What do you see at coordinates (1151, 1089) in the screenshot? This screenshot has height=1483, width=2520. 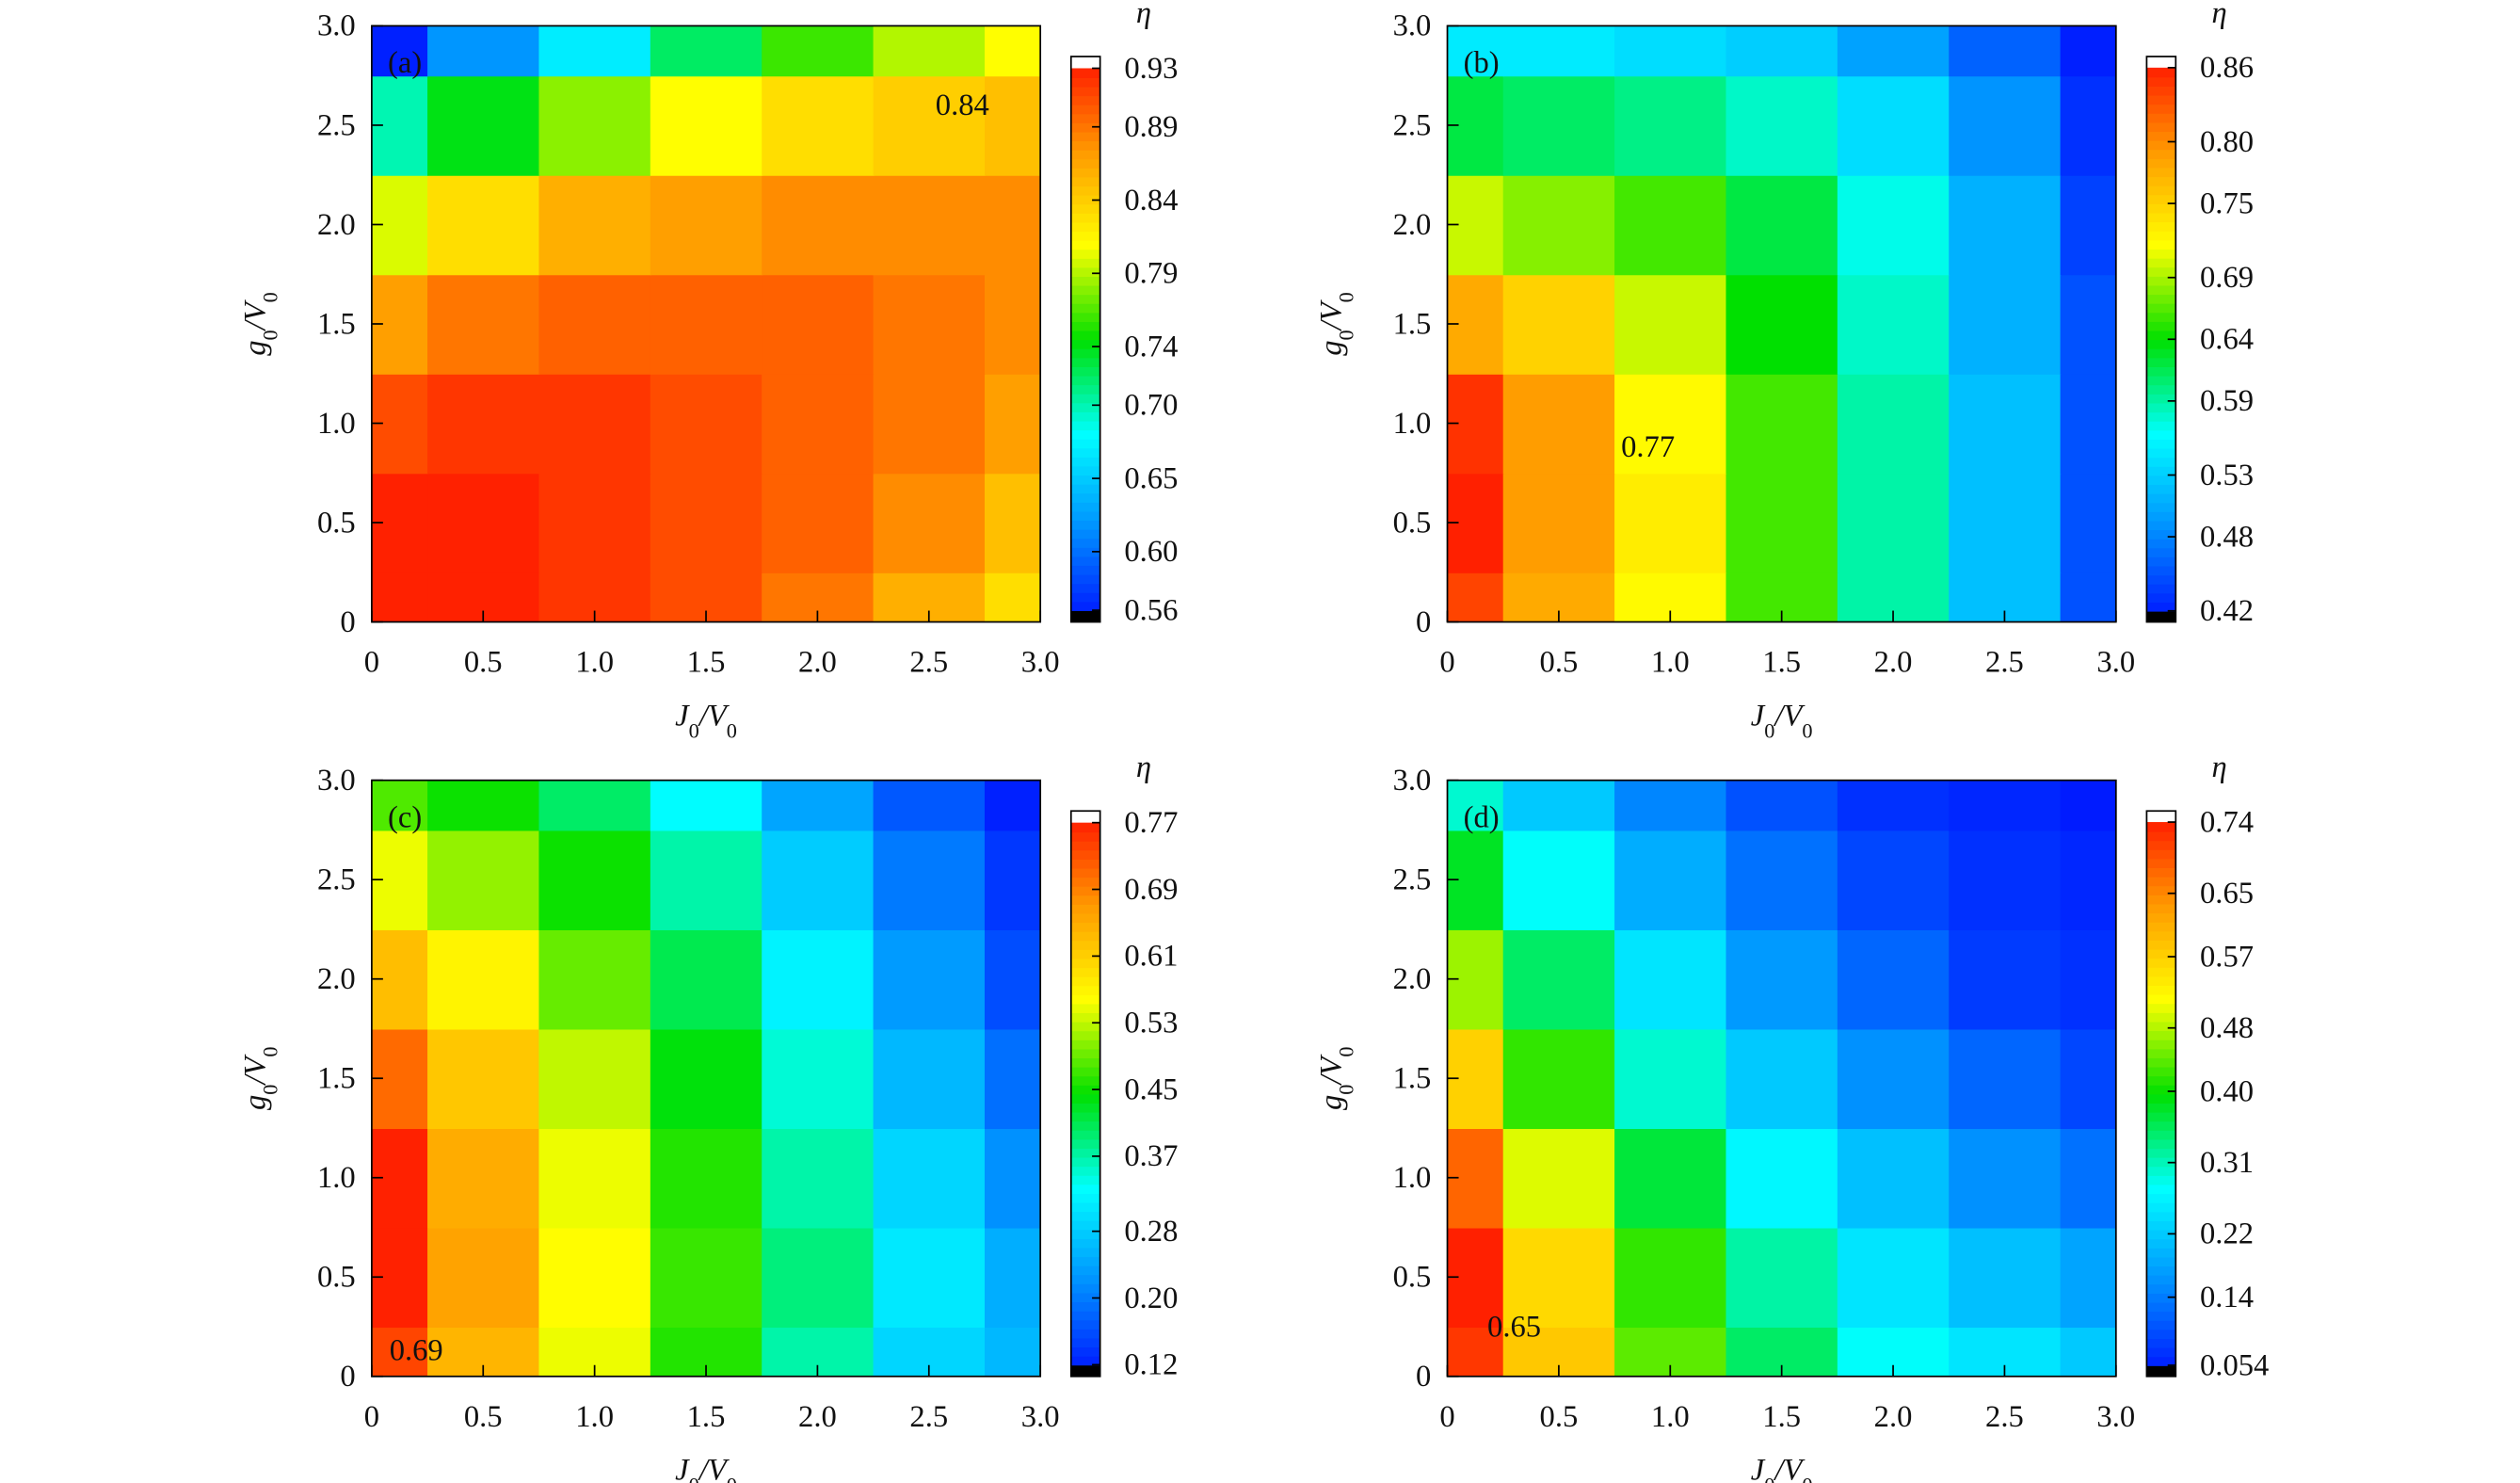 I see `colorbar-tick-label: 0.45` at bounding box center [1151, 1089].